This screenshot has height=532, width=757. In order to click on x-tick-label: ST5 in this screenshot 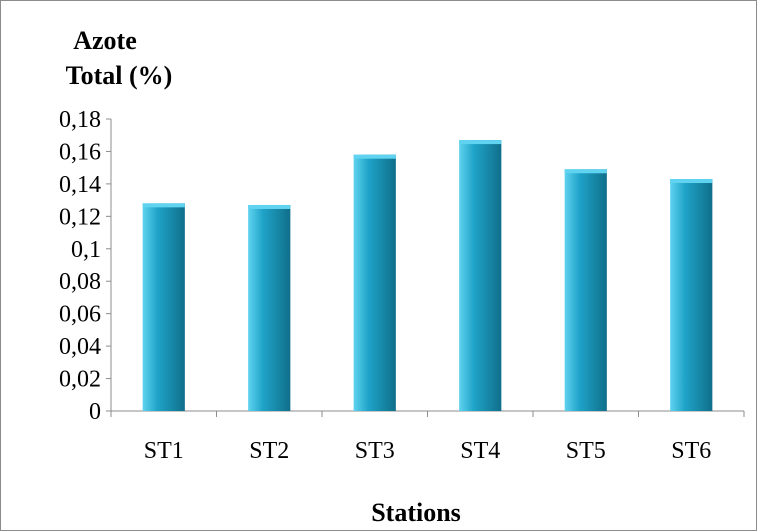, I will do `click(586, 451)`.